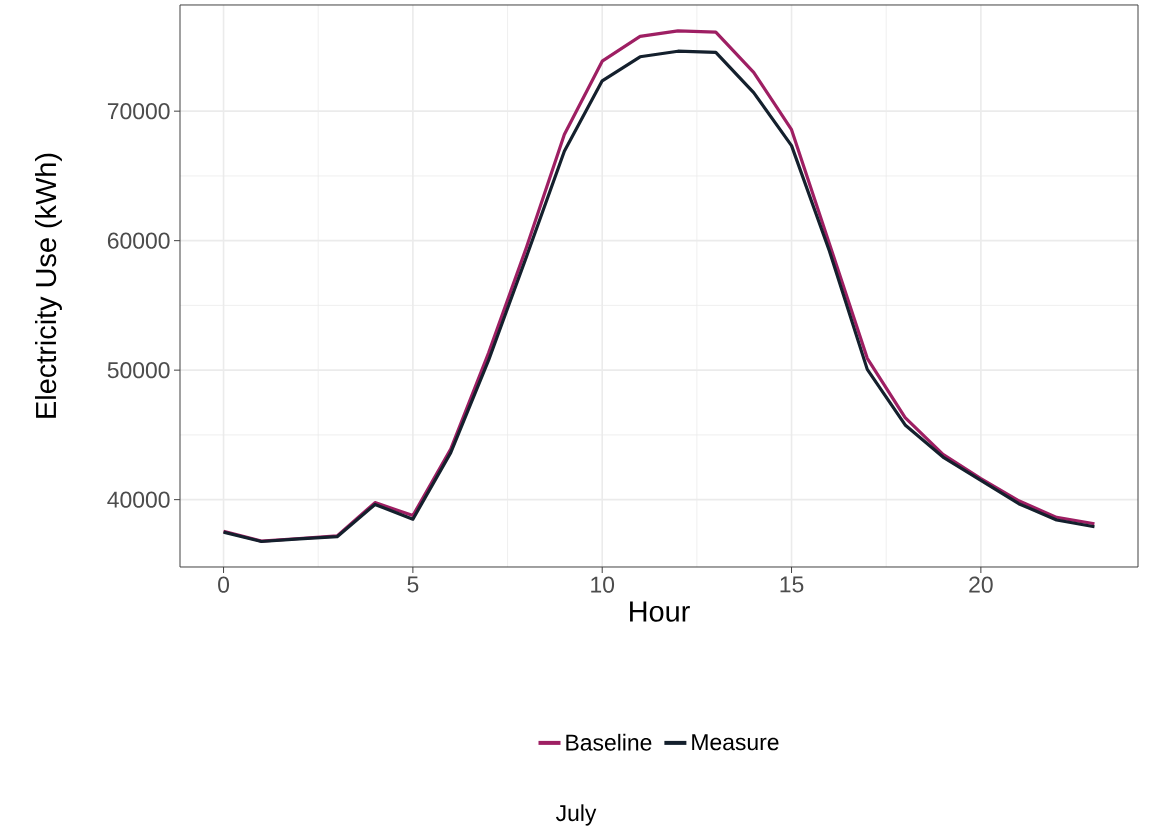 The image size is (1153, 836). Describe the element at coordinates (981, 584) in the screenshot. I see `x-tick-label: 20` at that location.